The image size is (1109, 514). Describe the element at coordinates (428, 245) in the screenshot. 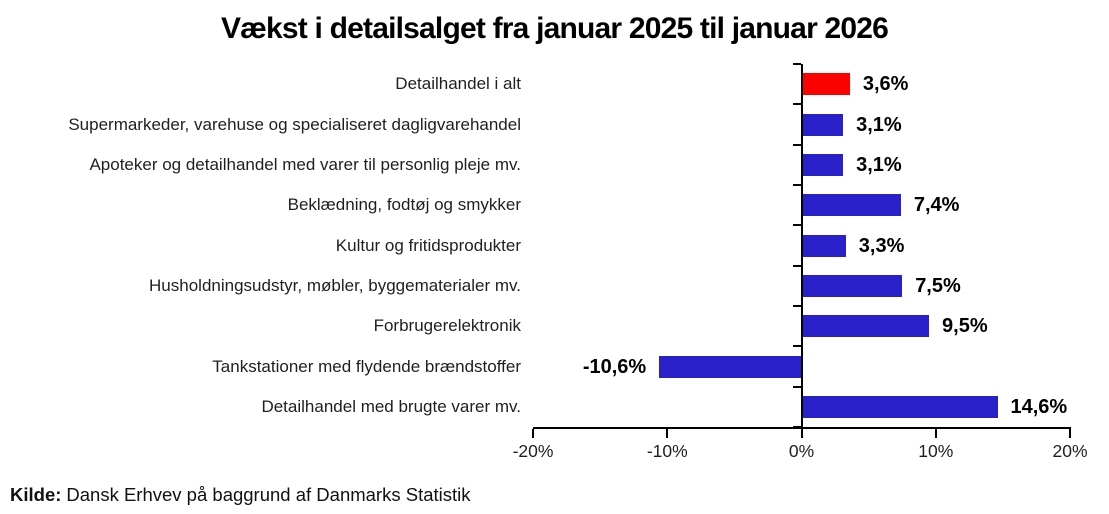

I see `category-label: Kultur og fritidsprodukter` at that location.